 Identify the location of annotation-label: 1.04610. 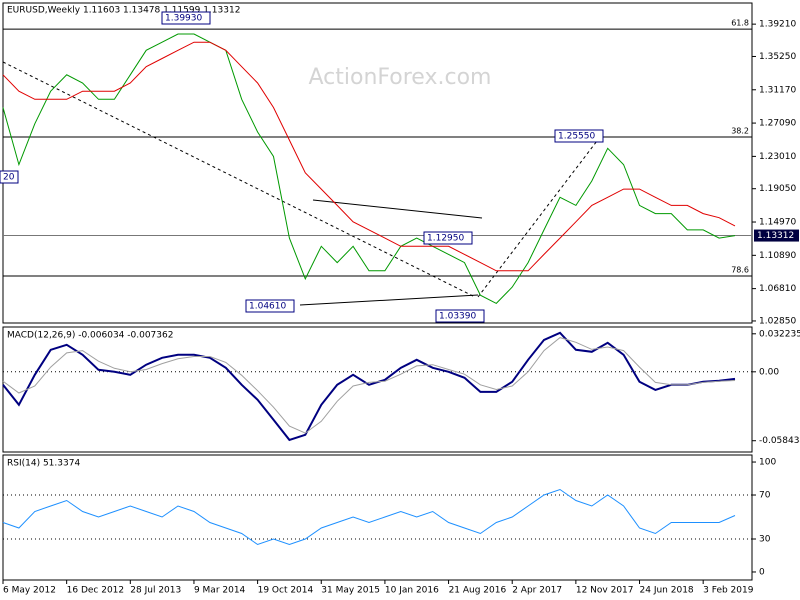
(267, 307).